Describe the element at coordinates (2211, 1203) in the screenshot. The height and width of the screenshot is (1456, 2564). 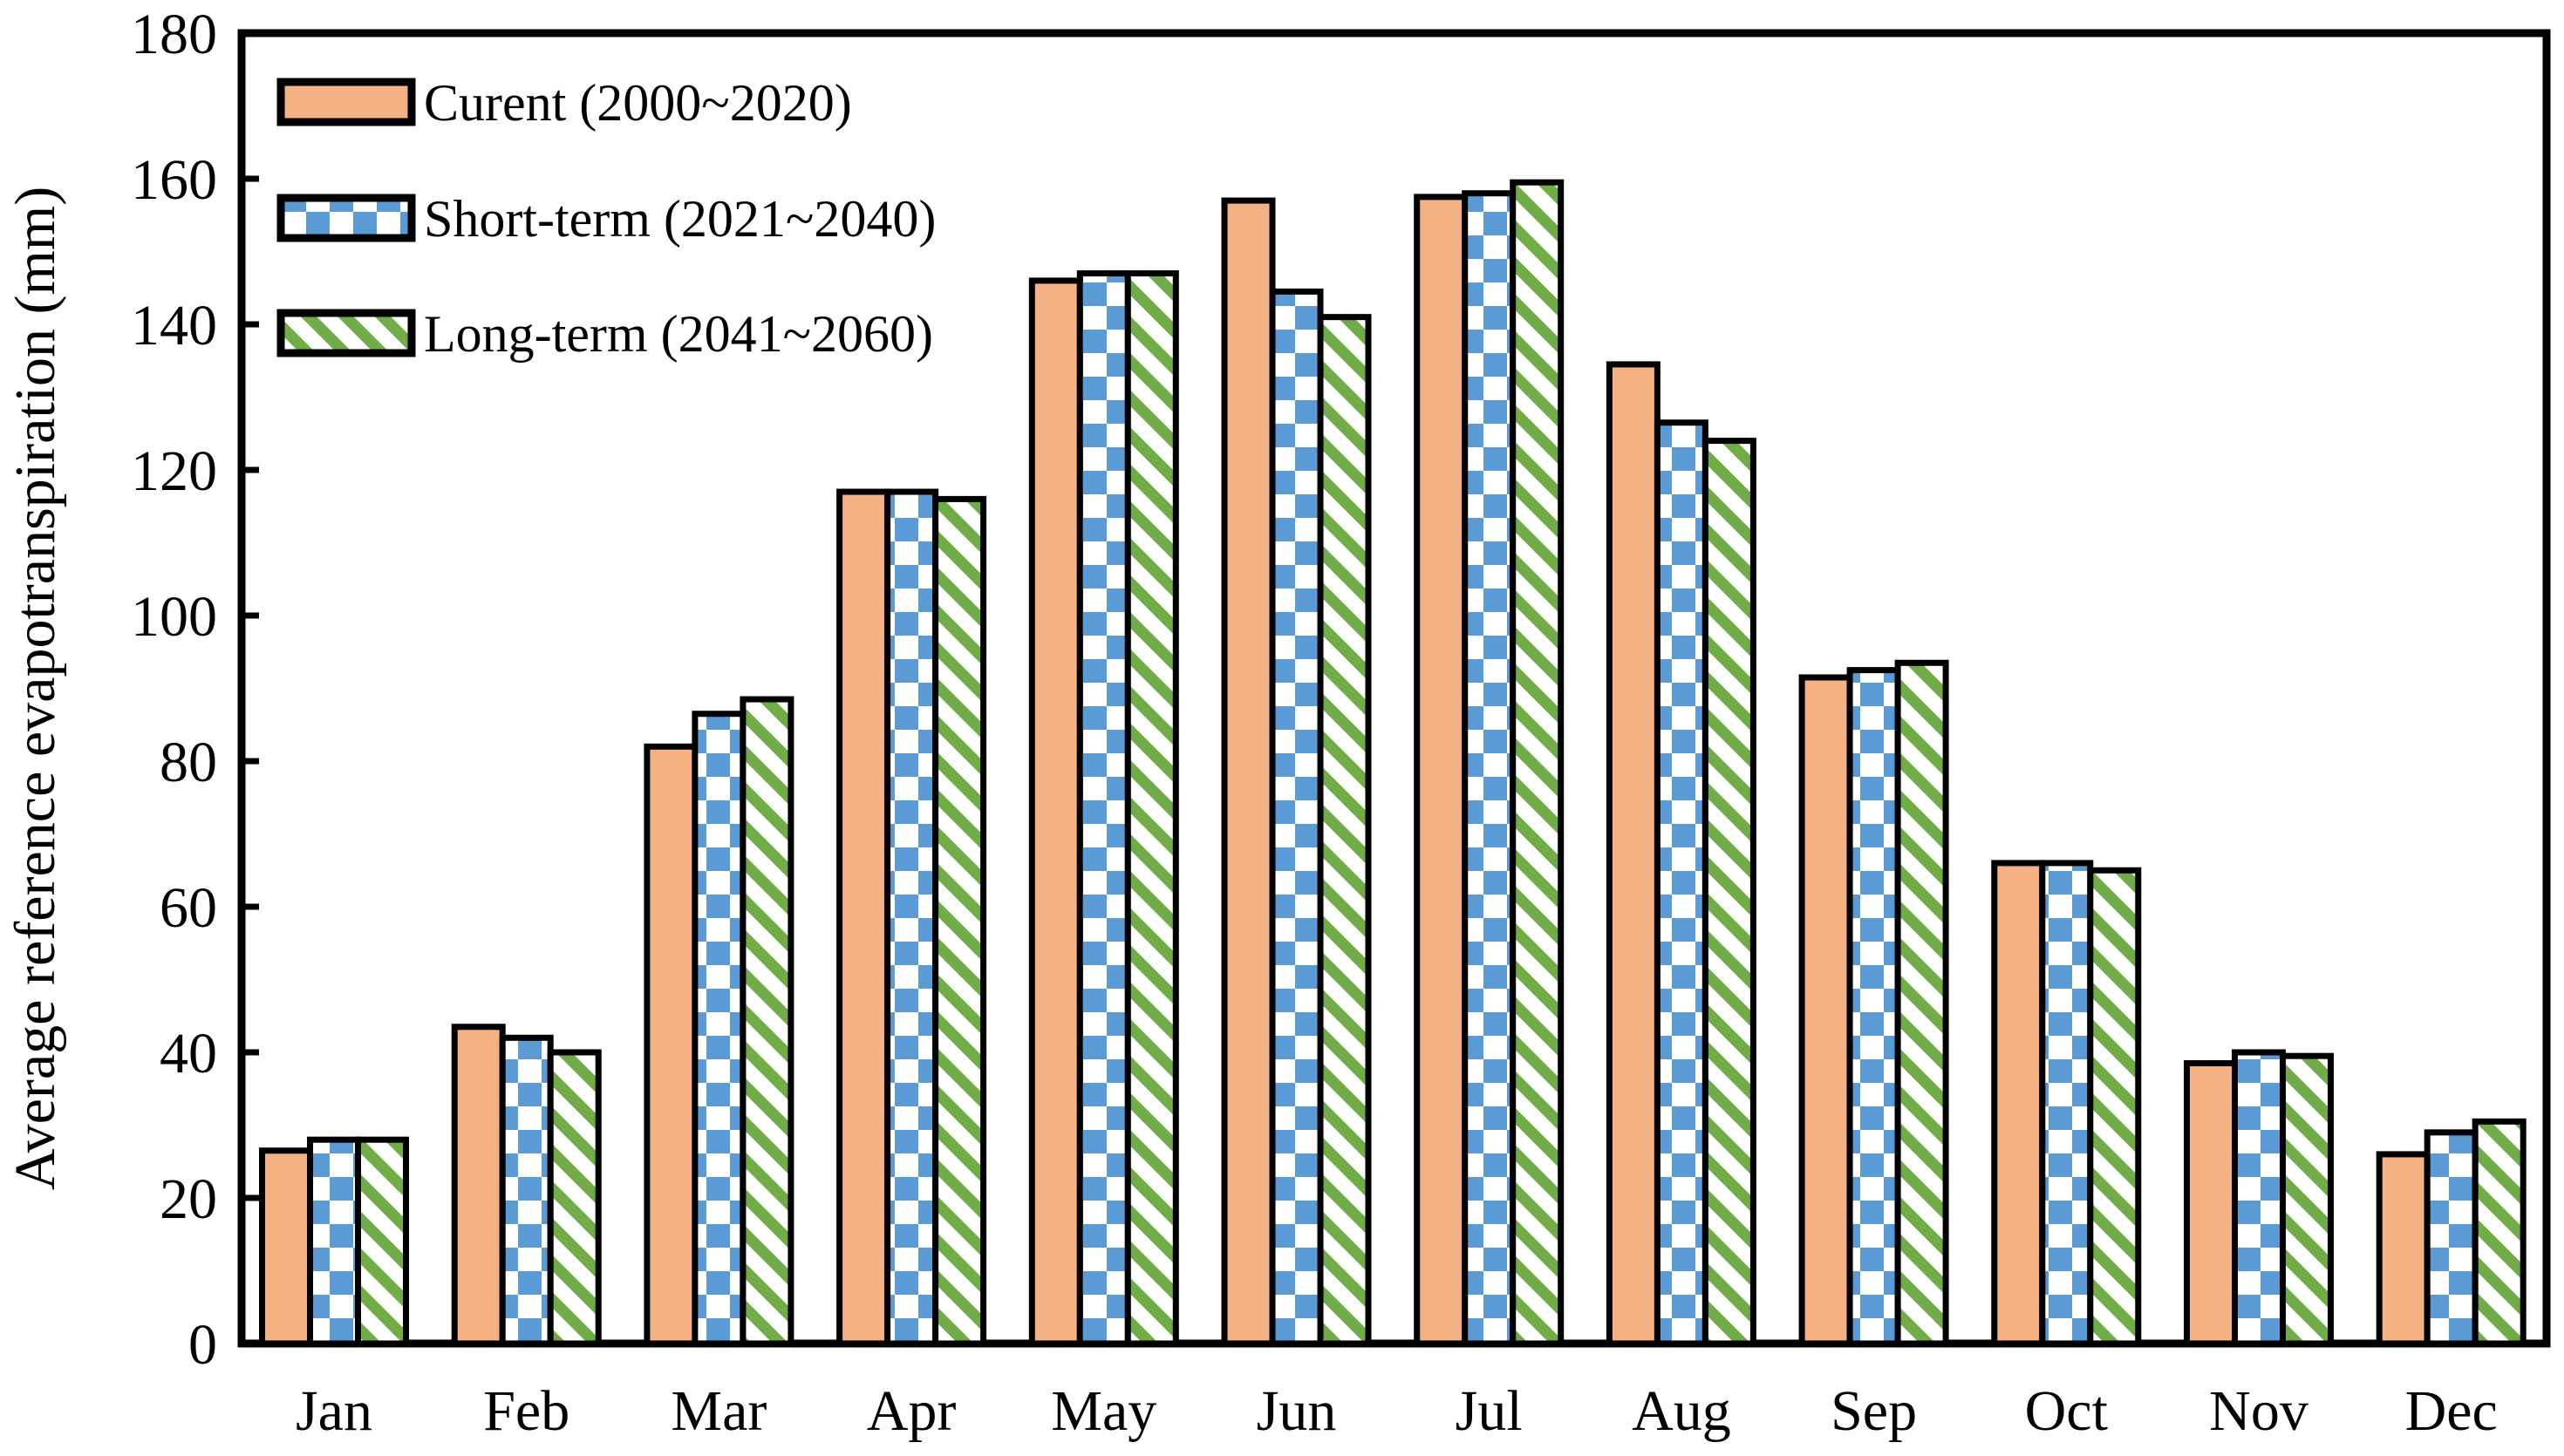
I see `bar-nov-series1` at that location.